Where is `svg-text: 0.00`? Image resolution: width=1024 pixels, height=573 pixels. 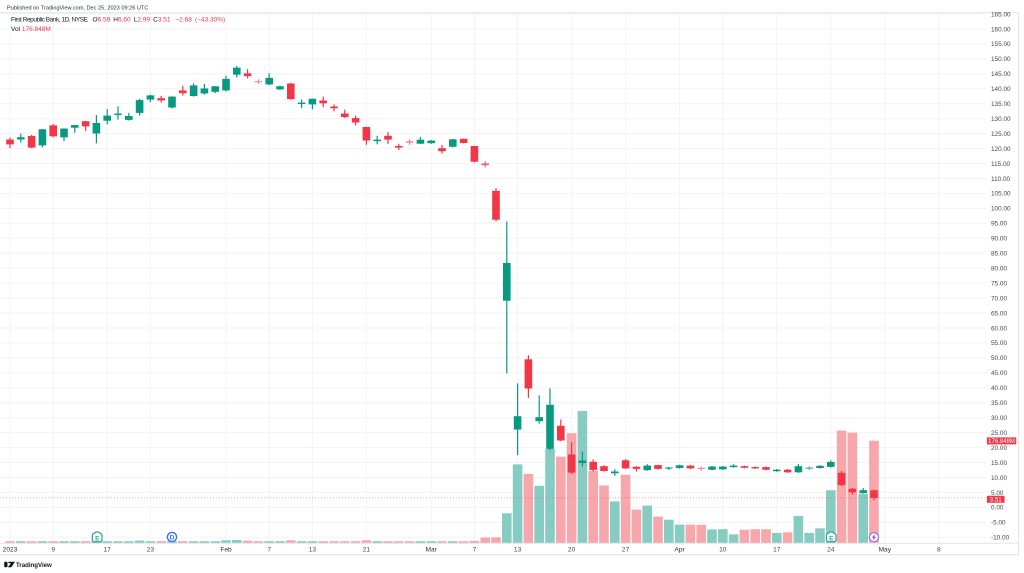
svg-text: 0.00 is located at coordinates (997, 508).